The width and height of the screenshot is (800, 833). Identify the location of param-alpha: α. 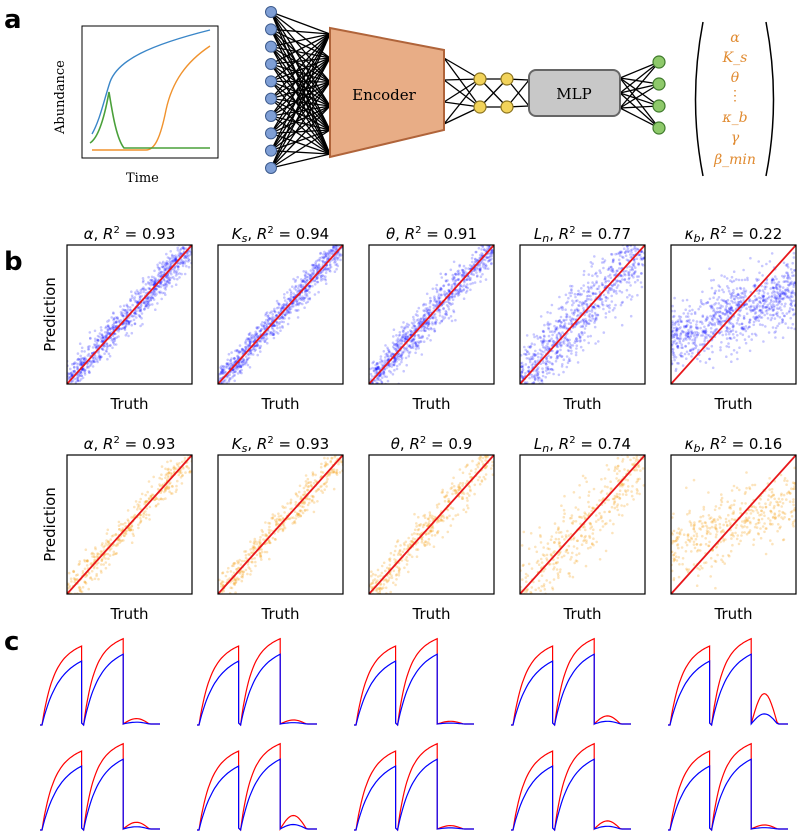
(735, 38).